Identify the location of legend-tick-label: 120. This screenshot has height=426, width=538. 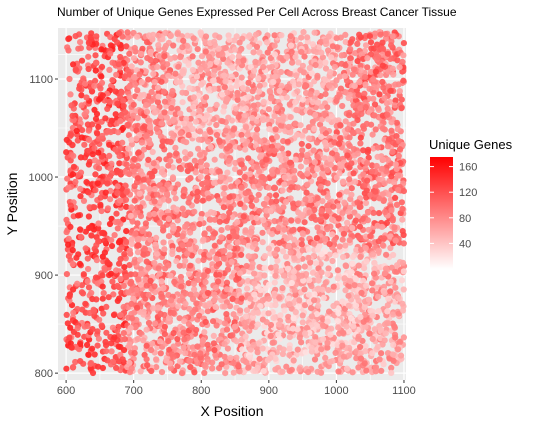
(468, 193).